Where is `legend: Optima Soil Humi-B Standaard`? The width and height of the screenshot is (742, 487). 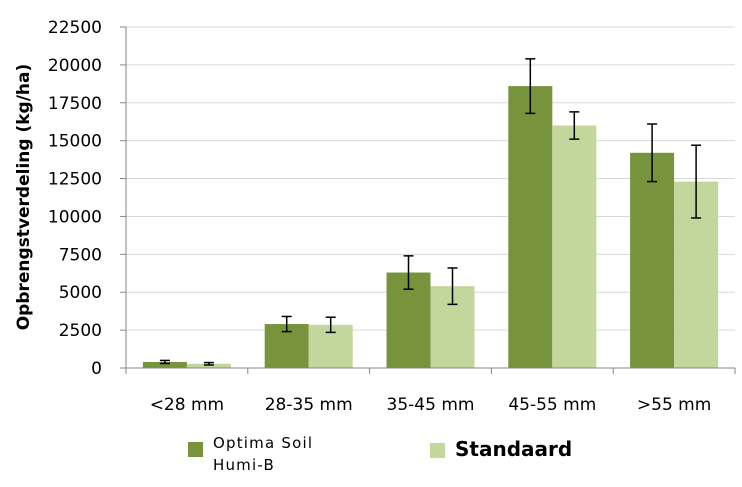
legend: Optima Soil Humi-B Standaard is located at coordinates (398, 458).